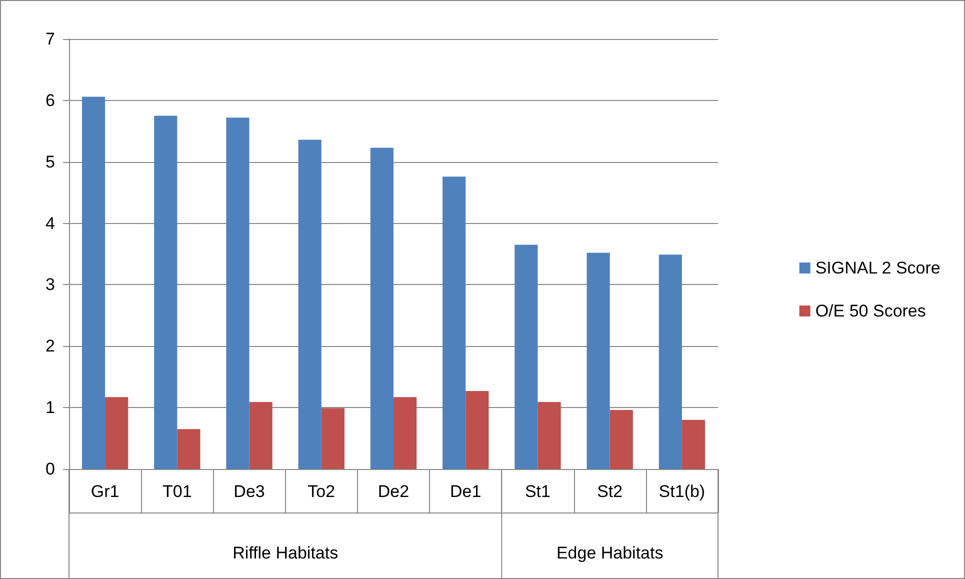  Describe the element at coordinates (50, 346) in the screenshot. I see `y-tick-label: 2` at that location.